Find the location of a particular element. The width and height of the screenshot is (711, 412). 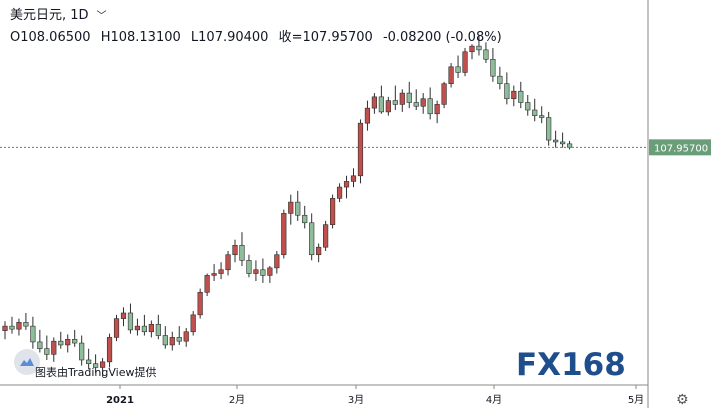

attribution-text: 图表由TradingView提供 is located at coordinates (96, 372).